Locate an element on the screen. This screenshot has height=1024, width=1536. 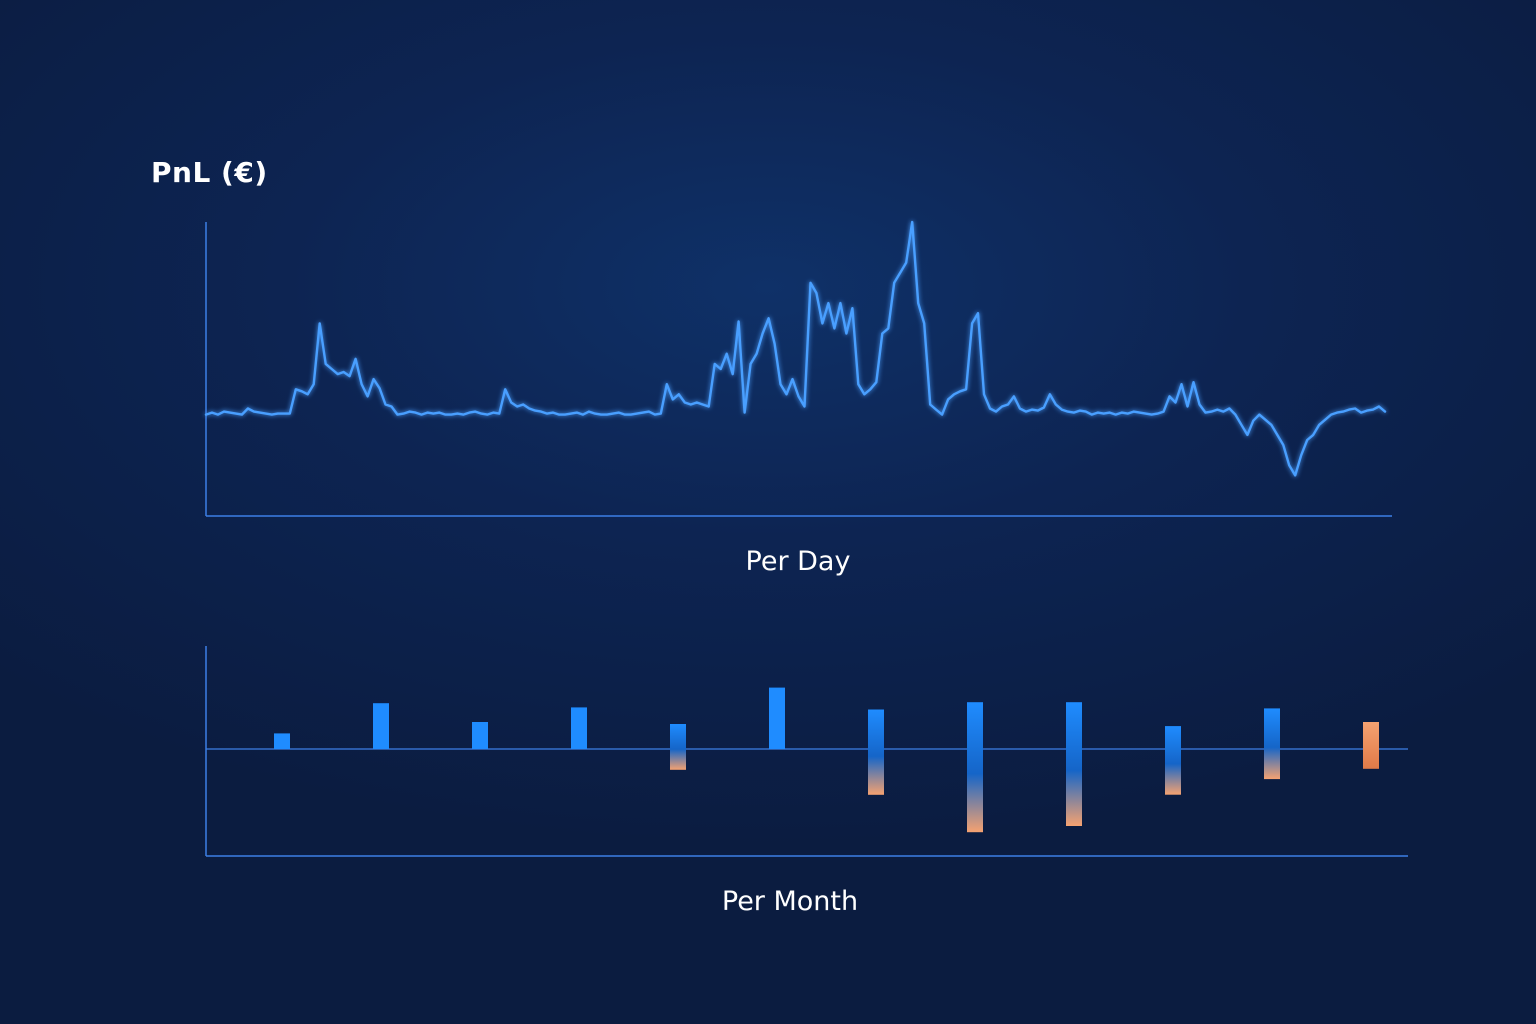
daily-chart-caption: Per Day is located at coordinates (798, 561).